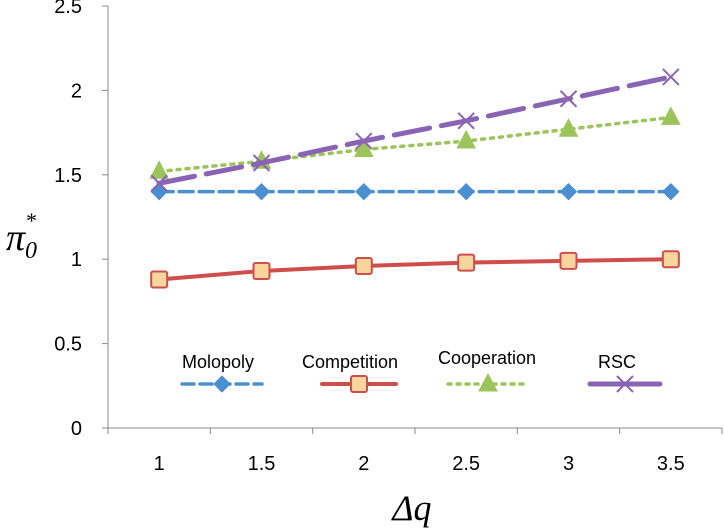  I want to click on y-tick-label: 0.5, so click(68, 345).